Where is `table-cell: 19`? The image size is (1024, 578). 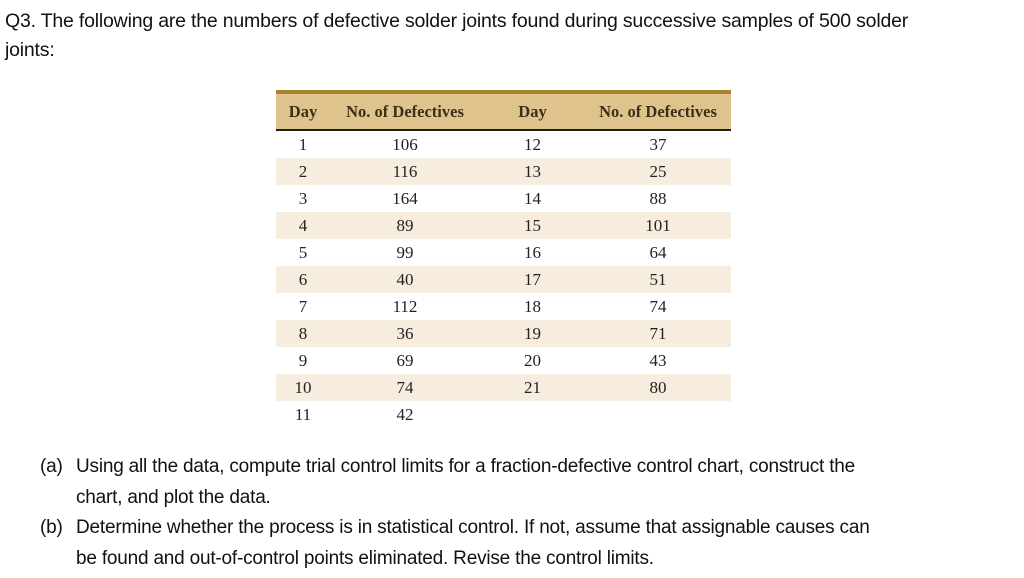
table-cell: 19 is located at coordinates (532, 333).